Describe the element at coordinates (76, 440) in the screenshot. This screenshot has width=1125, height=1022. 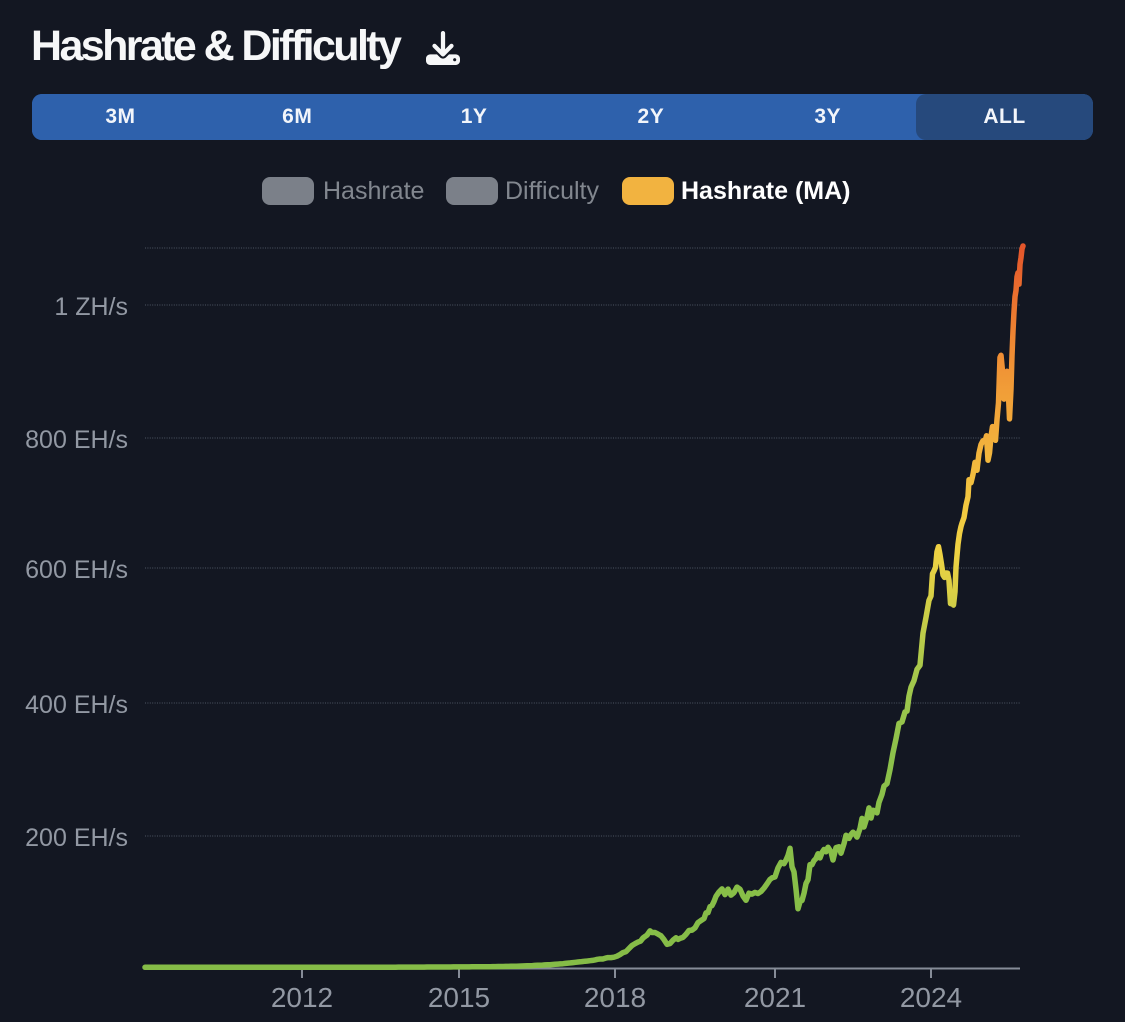
I see `svg-text: 800 EH/s` at that location.